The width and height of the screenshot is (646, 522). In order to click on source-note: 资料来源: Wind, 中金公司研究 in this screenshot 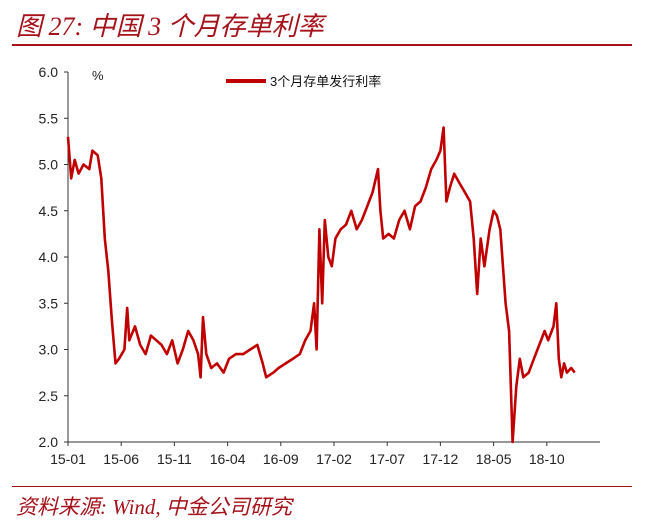, I will do `click(154, 507)`.